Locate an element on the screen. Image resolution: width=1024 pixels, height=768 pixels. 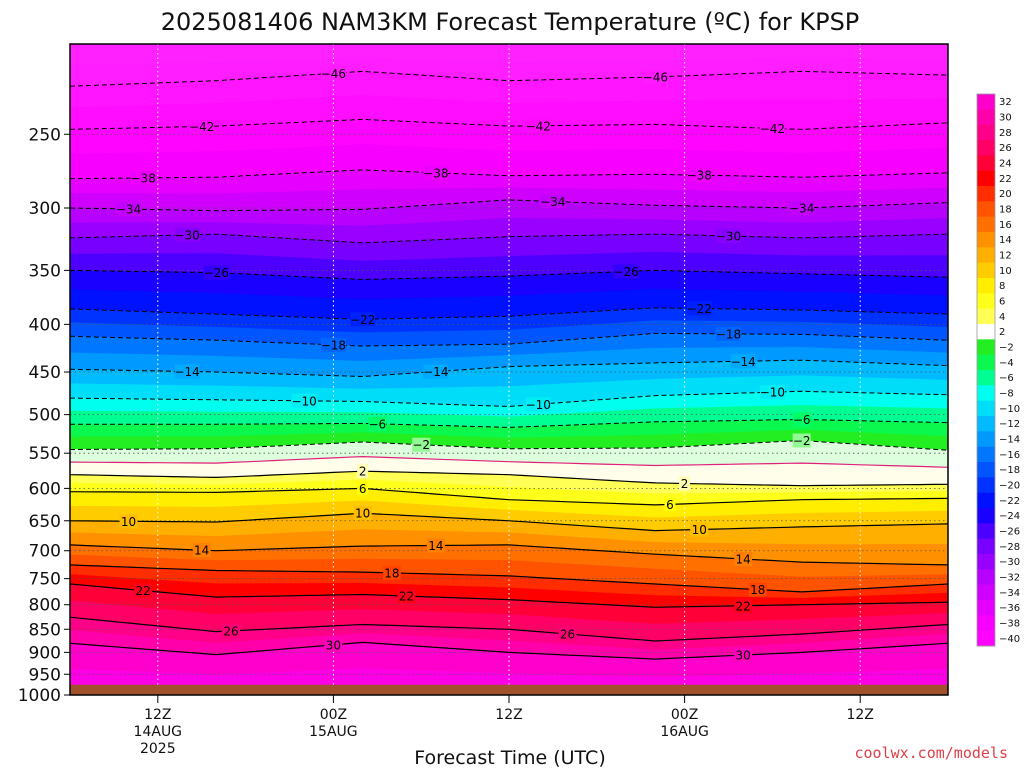
colorbar-label: 6 is located at coordinates (1002, 302).